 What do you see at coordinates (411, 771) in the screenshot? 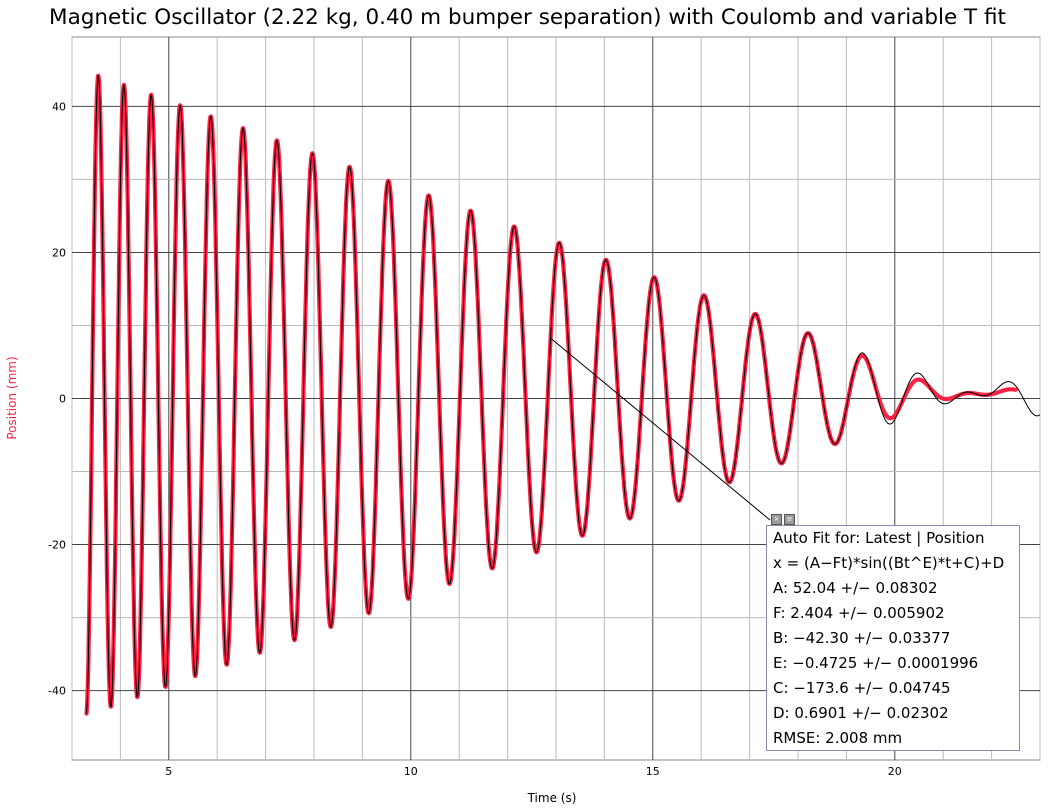
I see `x-tick-label: 10` at bounding box center [411, 771].